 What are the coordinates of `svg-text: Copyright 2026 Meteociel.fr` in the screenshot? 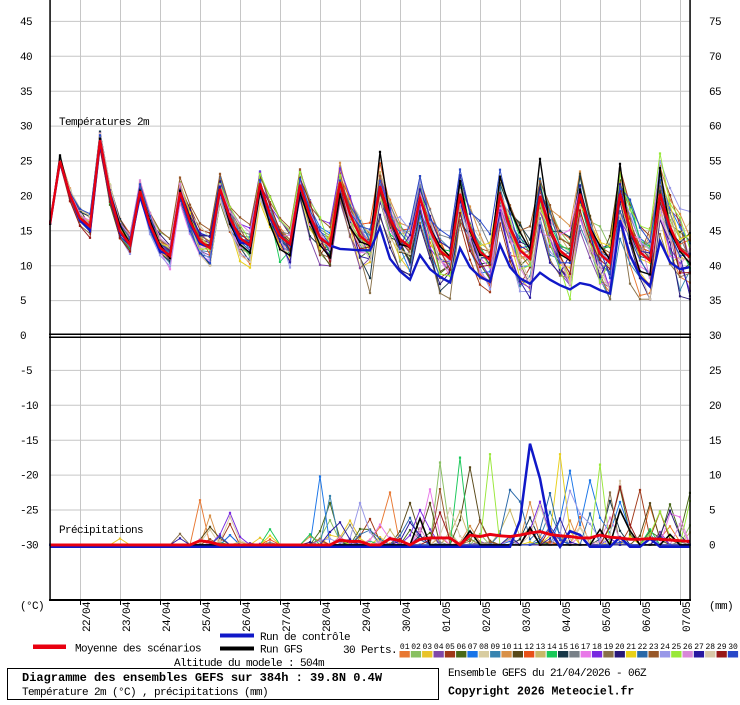 It's located at (541, 692).